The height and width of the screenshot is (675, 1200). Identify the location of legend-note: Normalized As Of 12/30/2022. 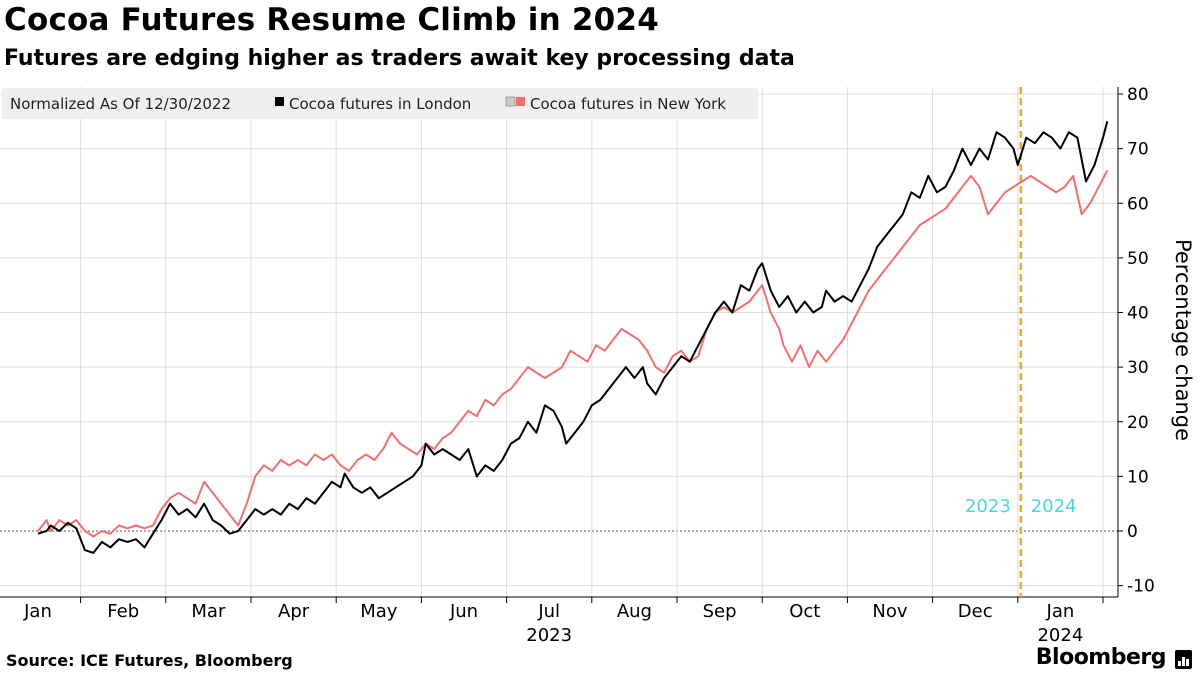
(120, 104).